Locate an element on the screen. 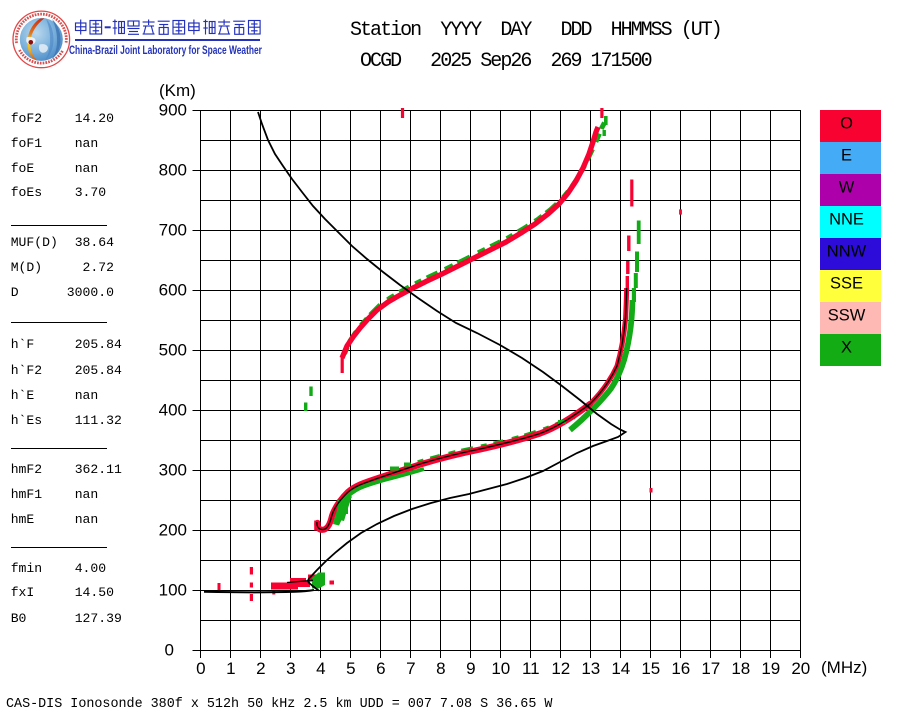  svg-text: 100 is located at coordinates (173, 590).